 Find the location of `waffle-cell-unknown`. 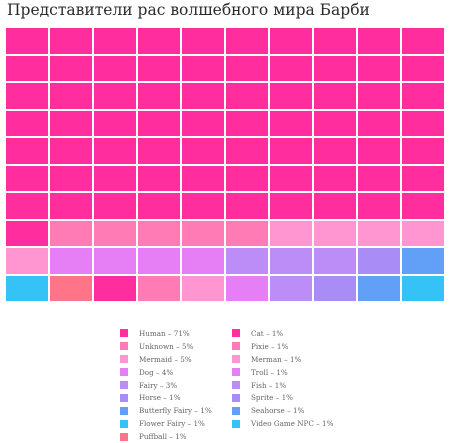

waffle-cell-unknown is located at coordinates (115, 233).